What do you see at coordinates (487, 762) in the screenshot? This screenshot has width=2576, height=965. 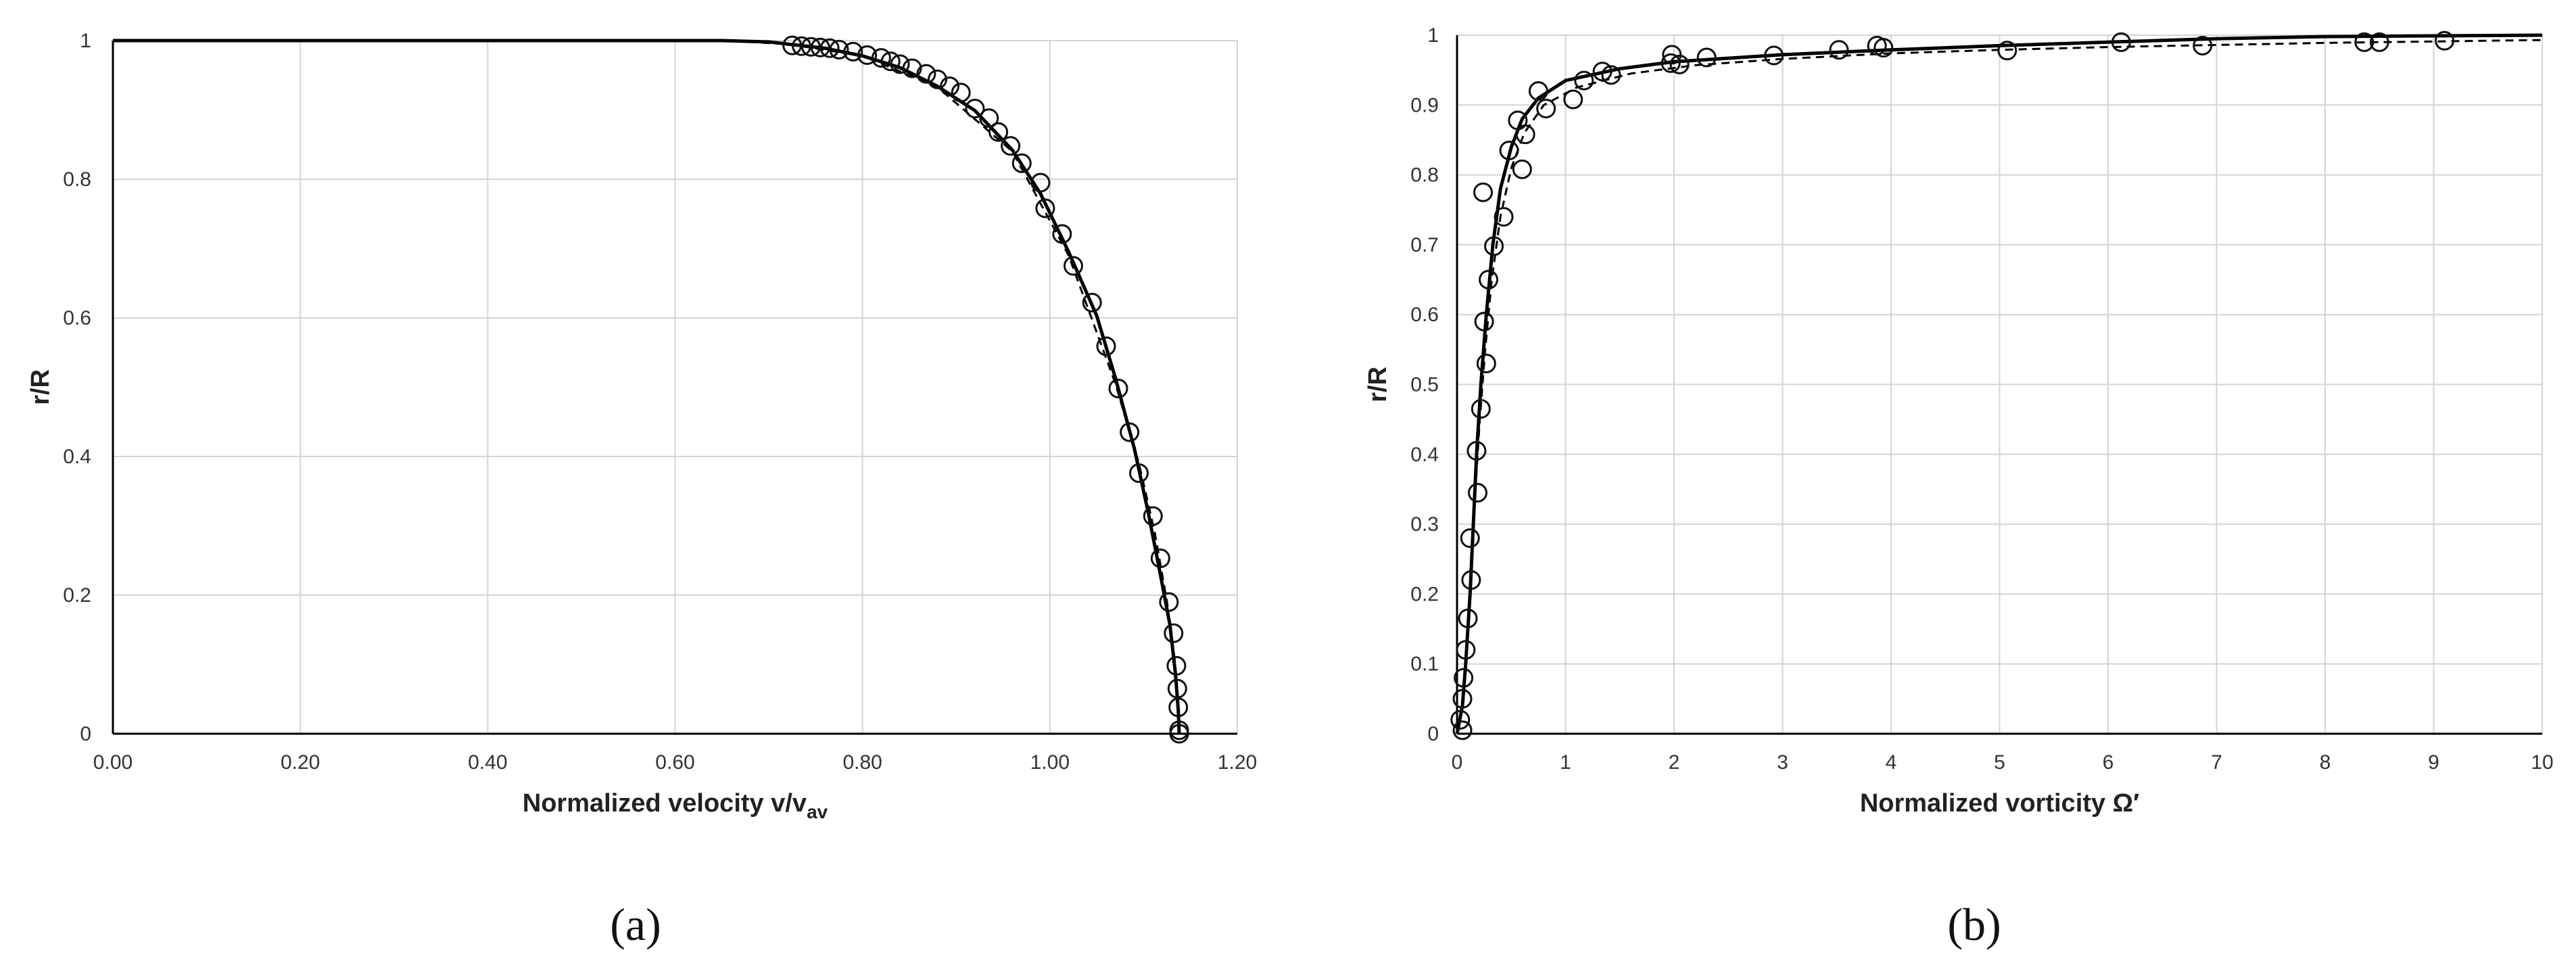 I see `x-tick-label: 0.40` at bounding box center [487, 762].